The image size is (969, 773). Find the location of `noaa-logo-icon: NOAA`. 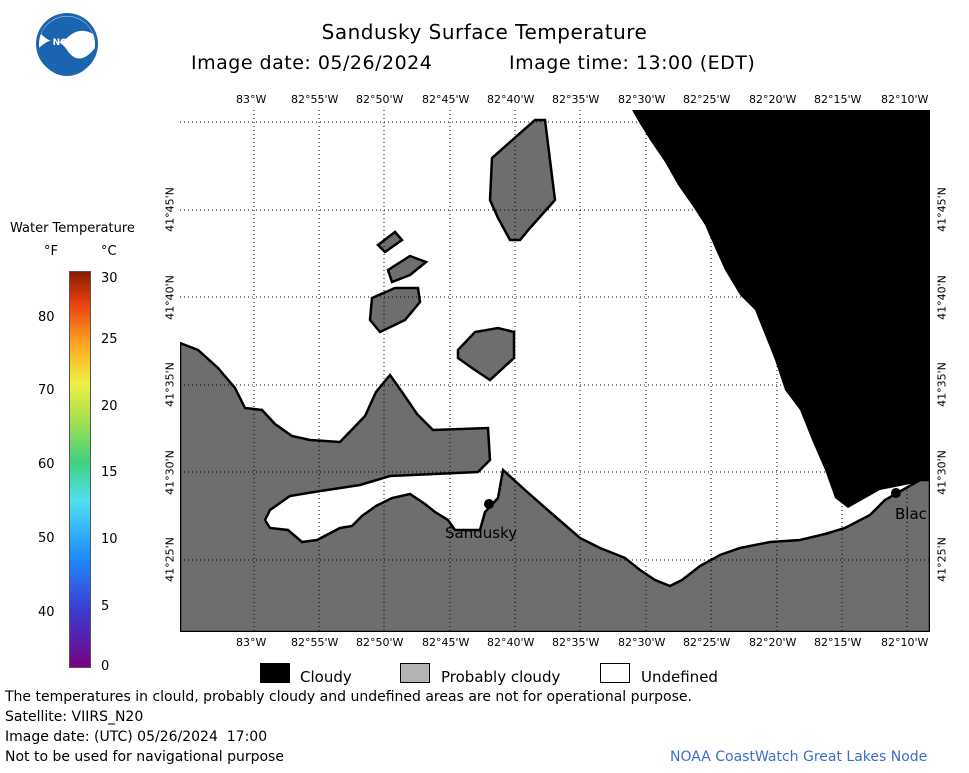

noaa-logo-icon: NOAA is located at coordinates (67, 44).